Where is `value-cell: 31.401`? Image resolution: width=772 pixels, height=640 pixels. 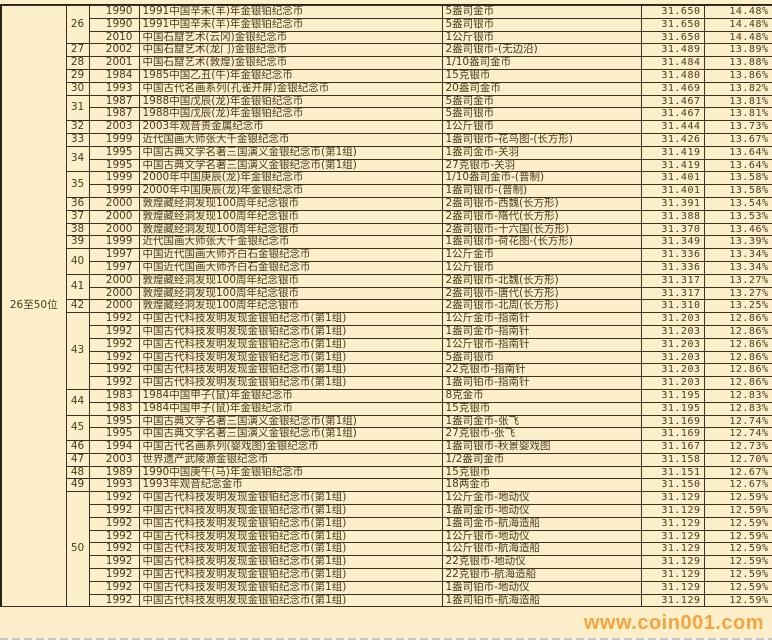
value-cell: 31.401 is located at coordinates (672, 178).